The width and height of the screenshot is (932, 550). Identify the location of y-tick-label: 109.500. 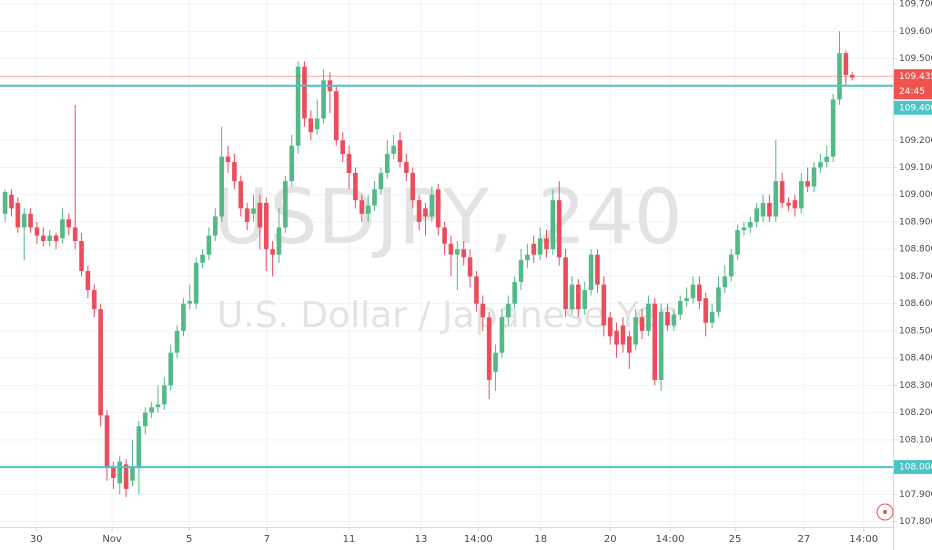
(915, 59).